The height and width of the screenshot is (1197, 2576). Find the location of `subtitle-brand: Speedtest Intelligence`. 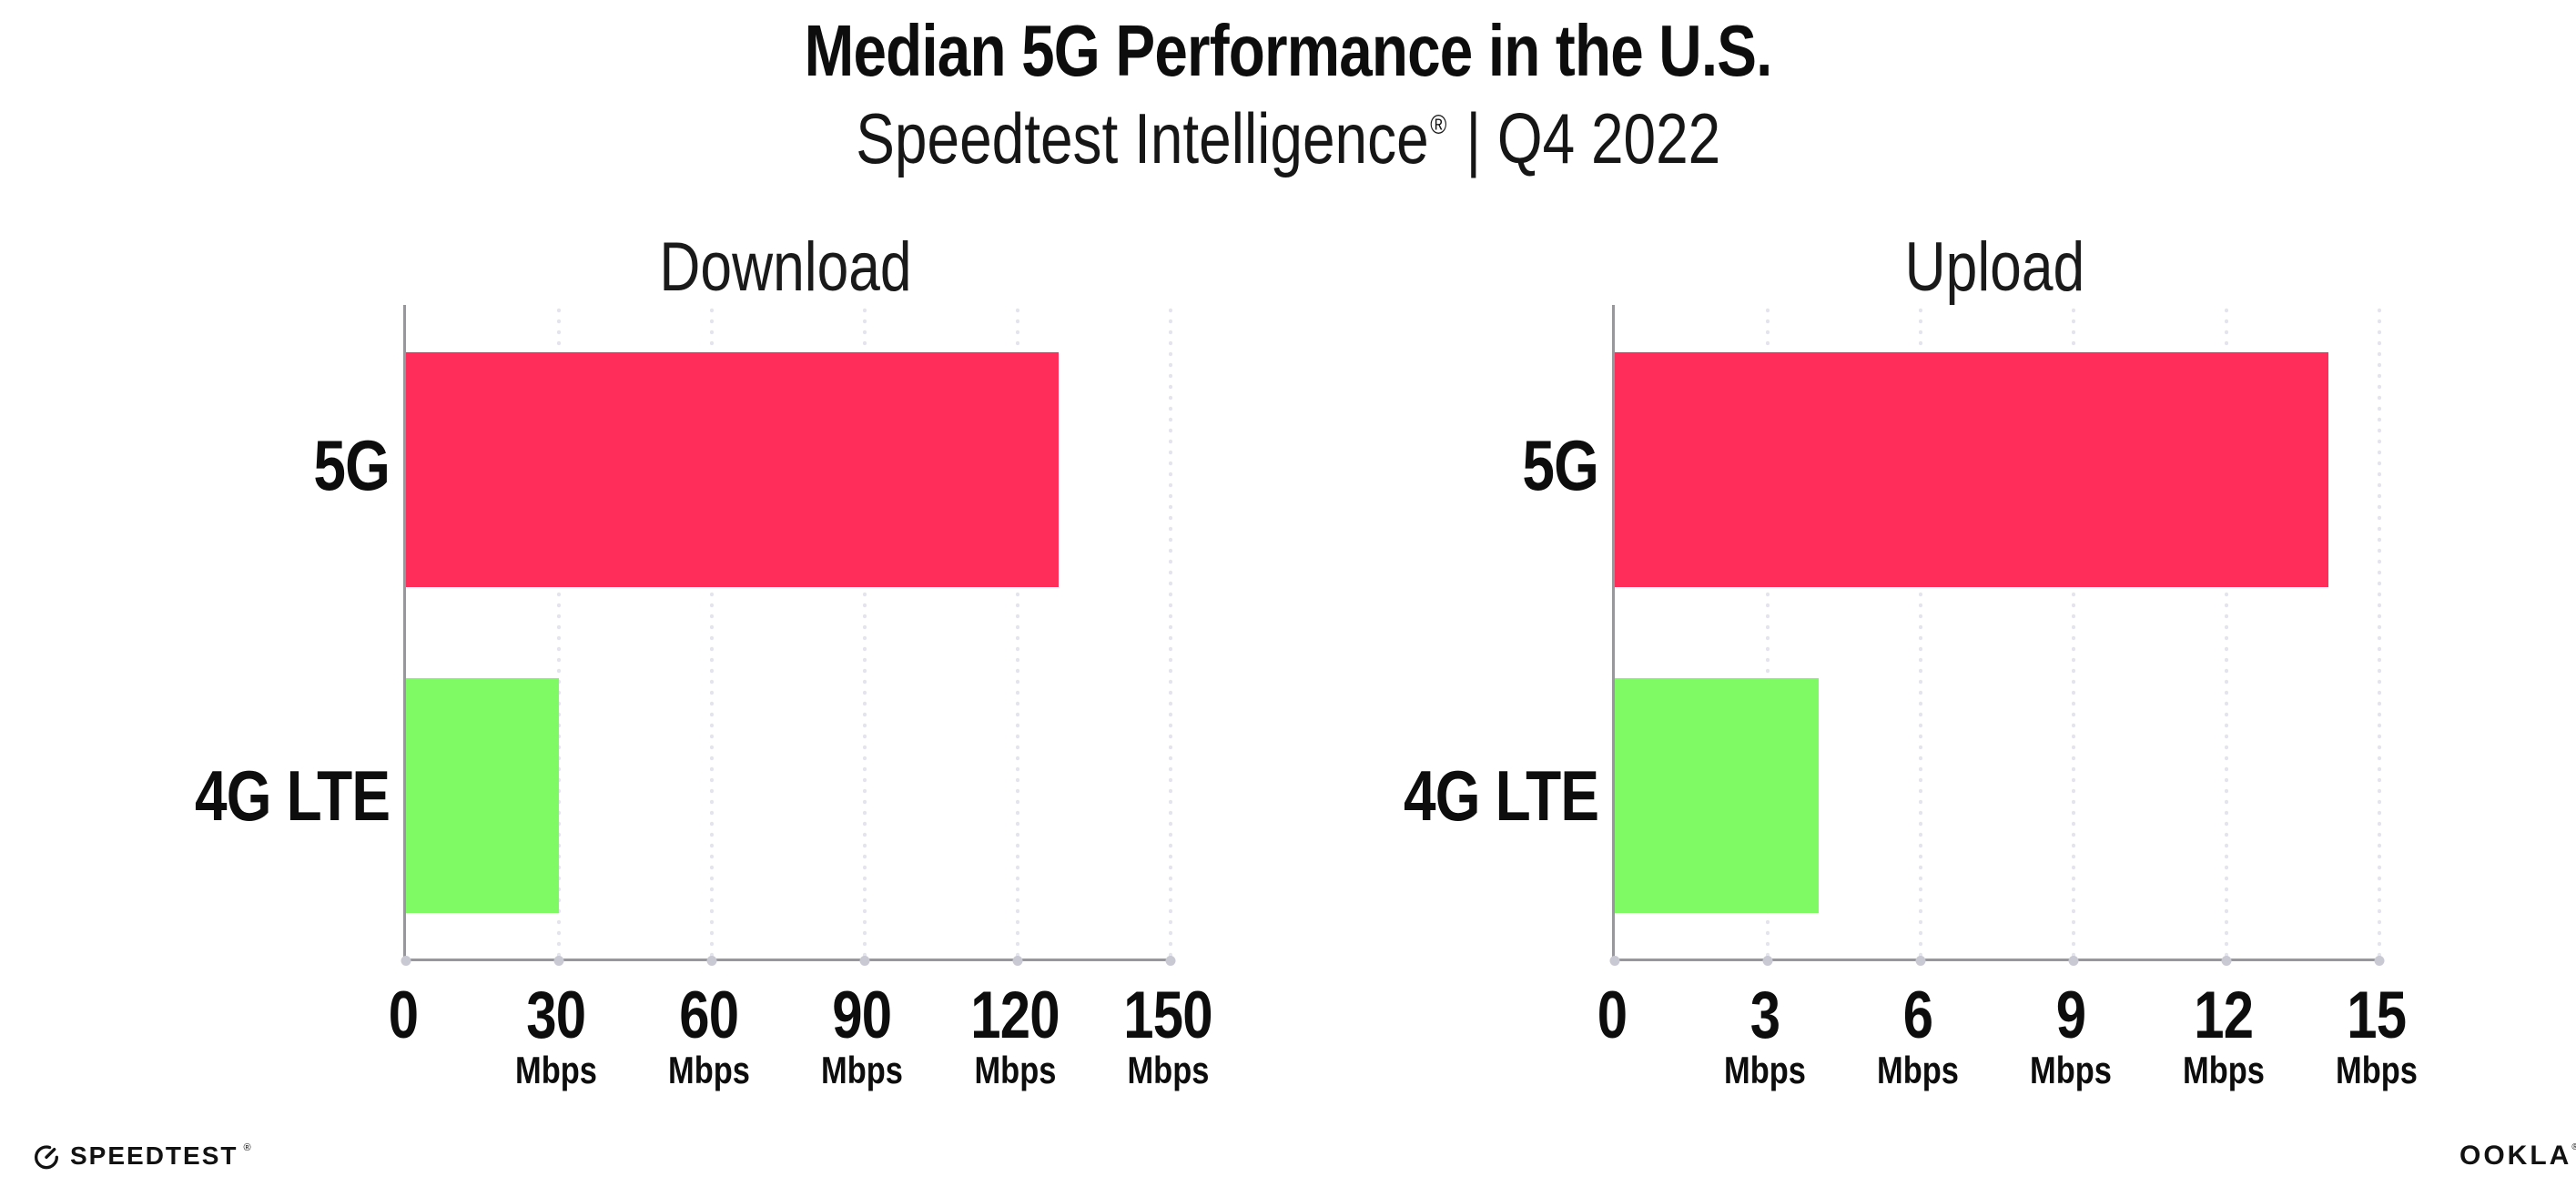

subtitle-brand: Speedtest Intelligence is located at coordinates (1142, 138).